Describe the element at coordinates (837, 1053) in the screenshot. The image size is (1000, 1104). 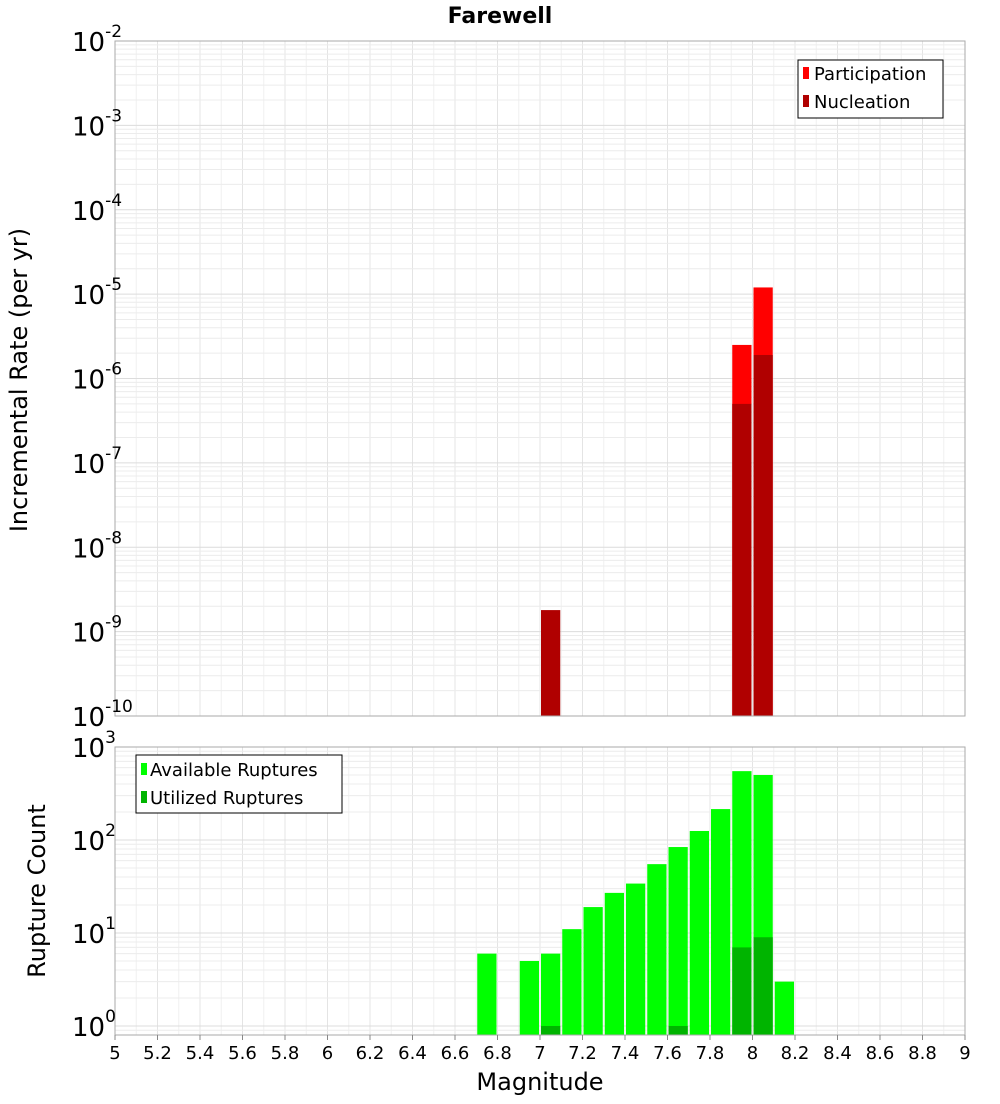
I see `x-tick-label: 8.4` at that location.